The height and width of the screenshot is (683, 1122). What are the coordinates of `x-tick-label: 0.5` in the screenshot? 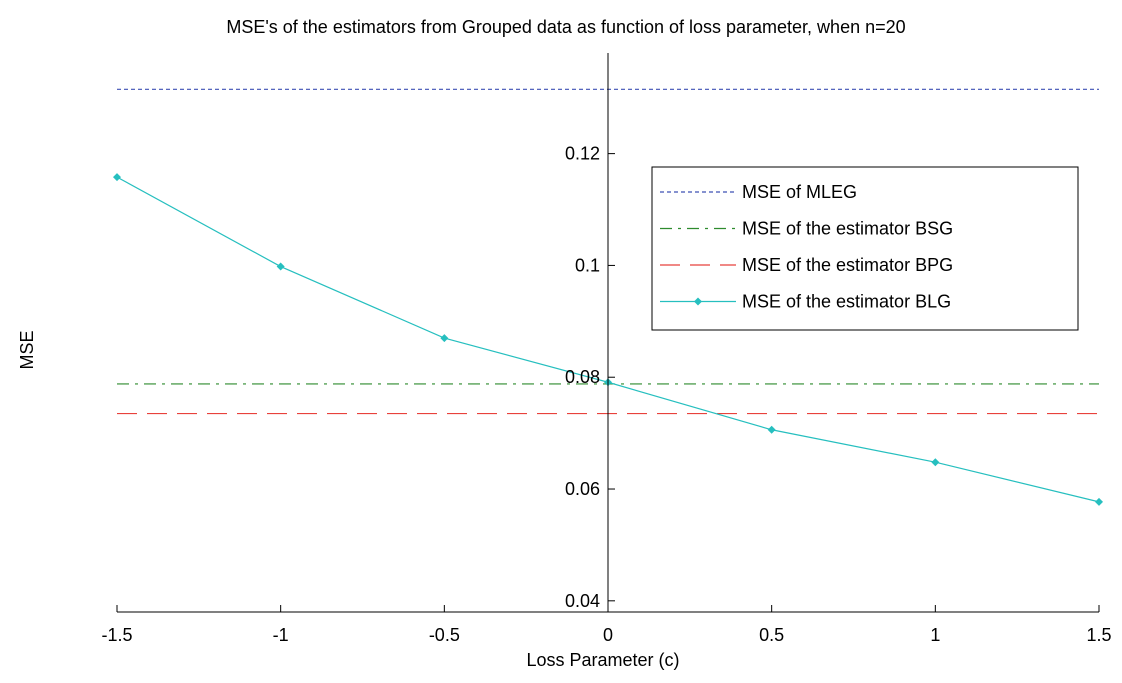 It's located at (771, 635).